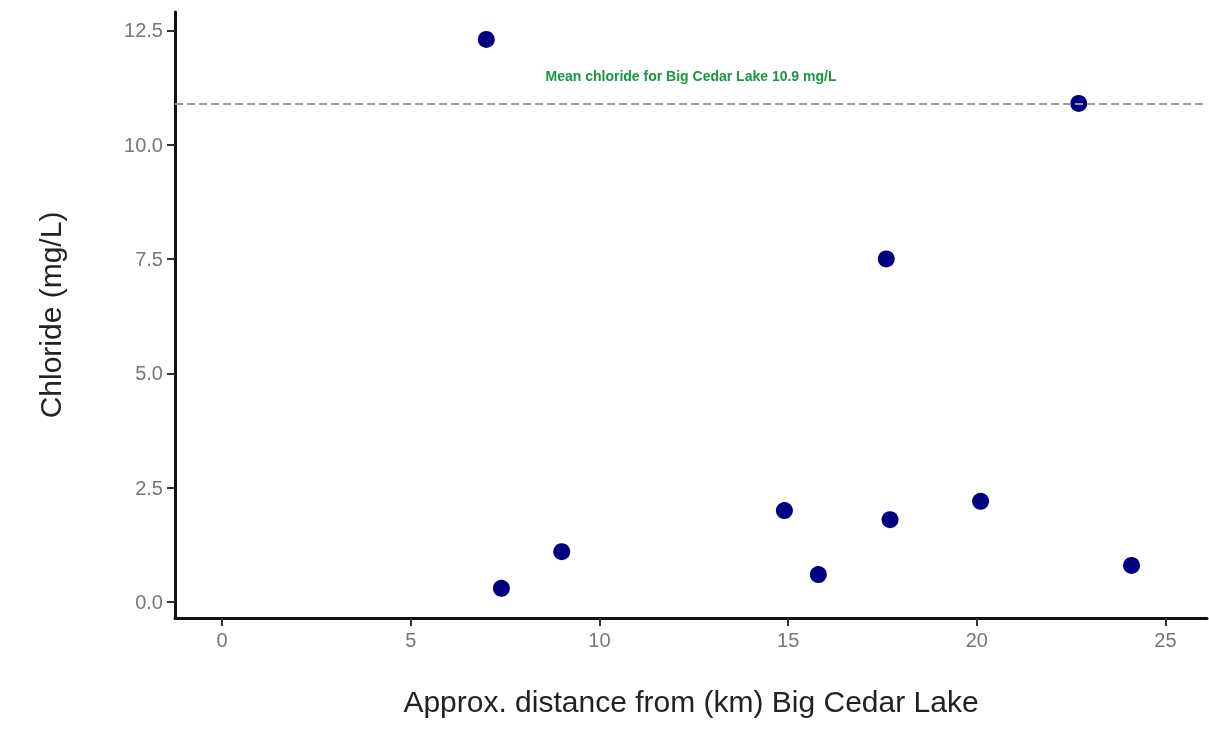  I want to click on x-tick-label: 20, so click(976, 640).